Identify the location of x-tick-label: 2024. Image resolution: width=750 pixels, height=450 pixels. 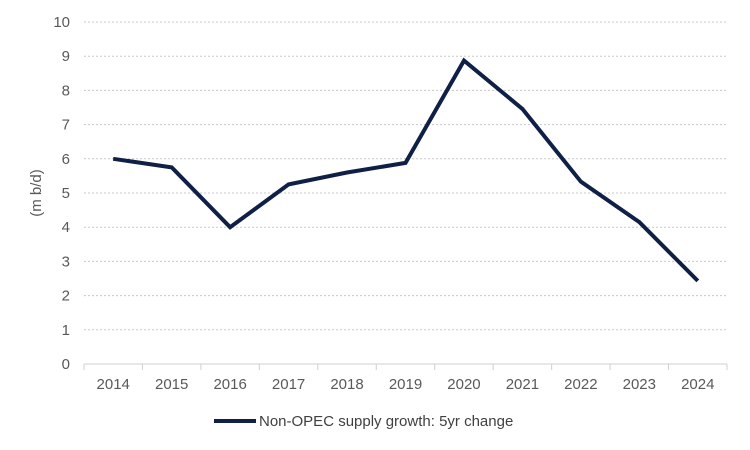
(697, 384).